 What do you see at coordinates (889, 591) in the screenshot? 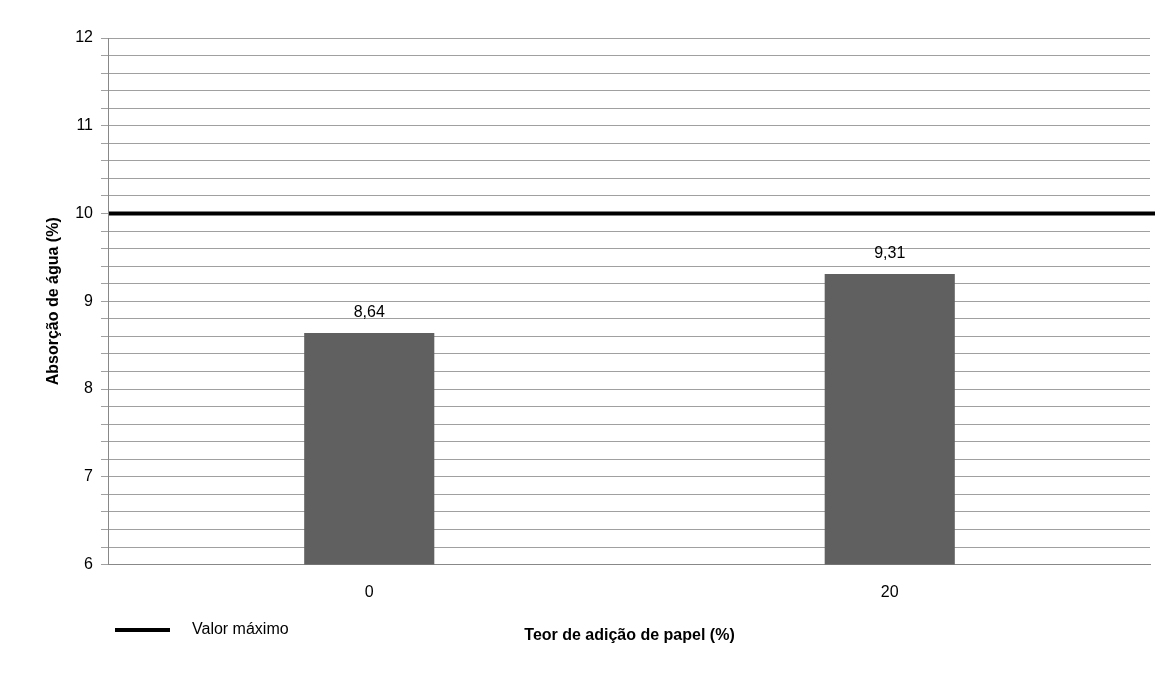
I see `x-tick-label: 20` at bounding box center [889, 591].